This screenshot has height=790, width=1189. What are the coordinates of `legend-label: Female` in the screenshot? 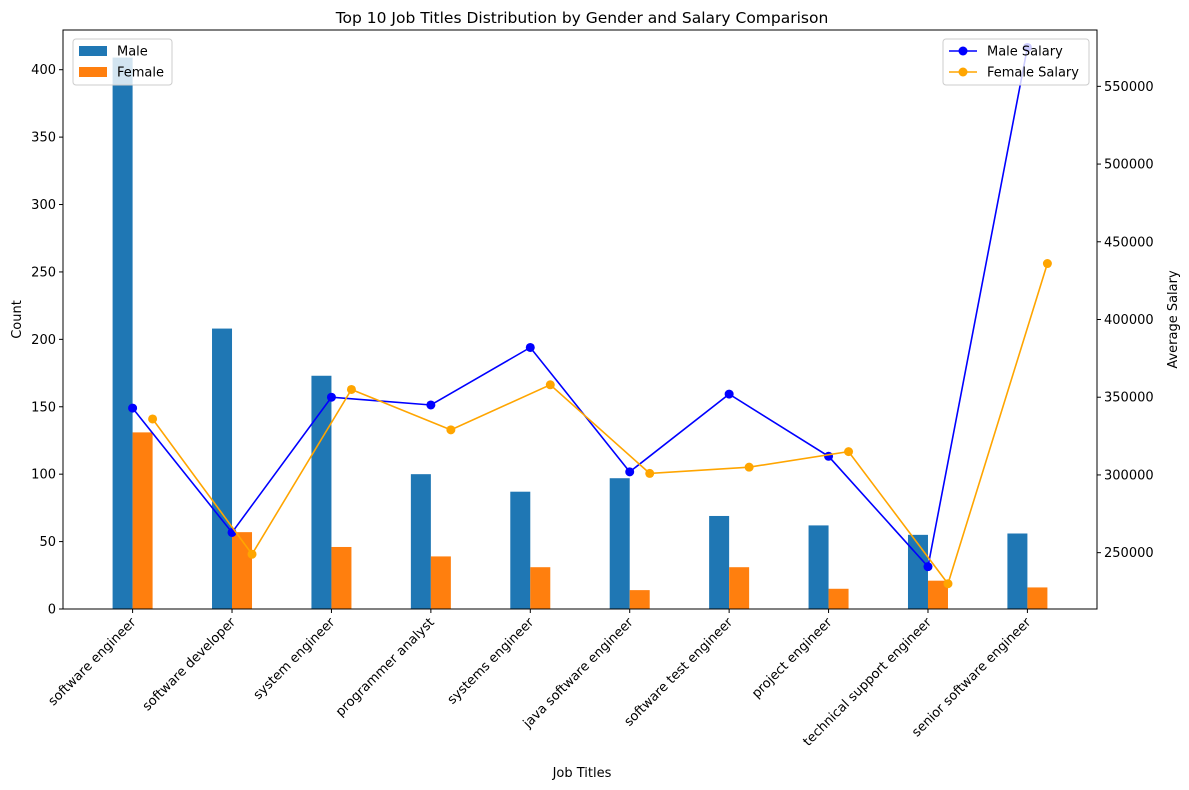 It's located at (140, 73).